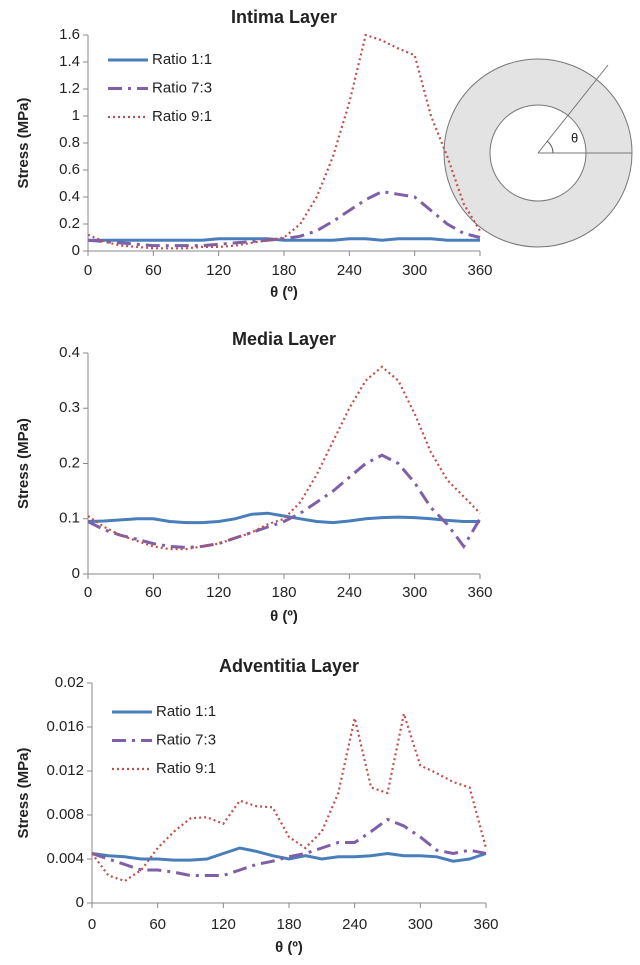 Image resolution: width=640 pixels, height=965 pixels. What do you see at coordinates (69, 88) in the screenshot?
I see `y-tick-label: 1.2` at bounding box center [69, 88].